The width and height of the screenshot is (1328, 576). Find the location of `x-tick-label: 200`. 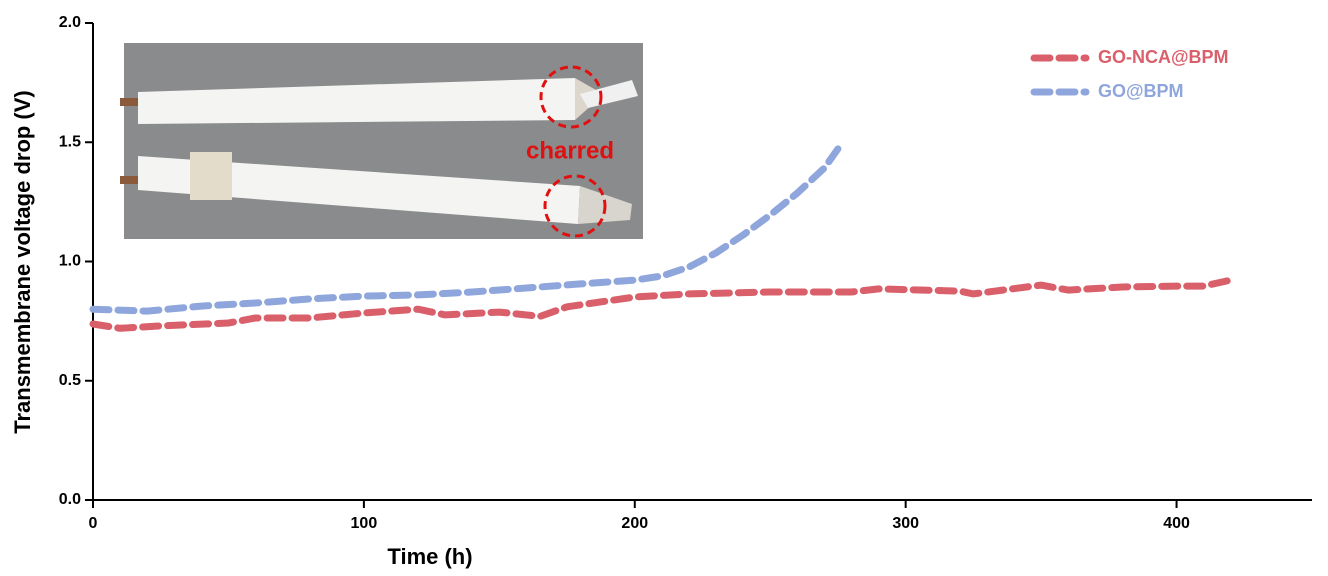

x-tick-label: 200 is located at coordinates (634, 523).